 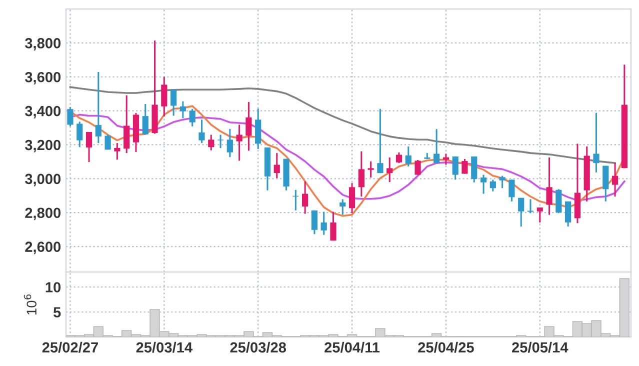 I want to click on x-tick-label: 25/05/14, so click(x=540, y=347).